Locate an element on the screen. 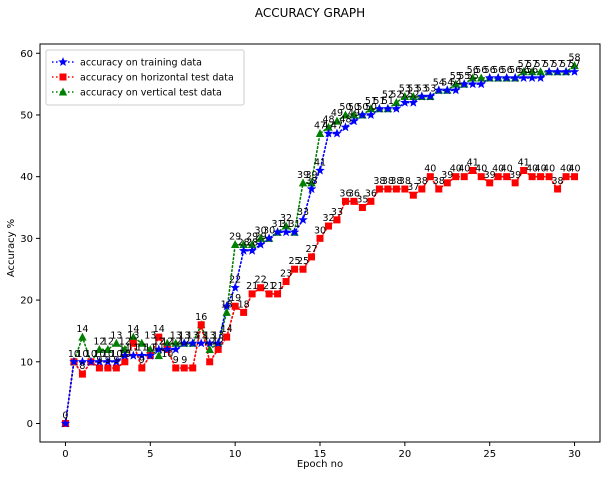 The width and height of the screenshot is (606, 480). x-tick-label: 30 is located at coordinates (574, 454).